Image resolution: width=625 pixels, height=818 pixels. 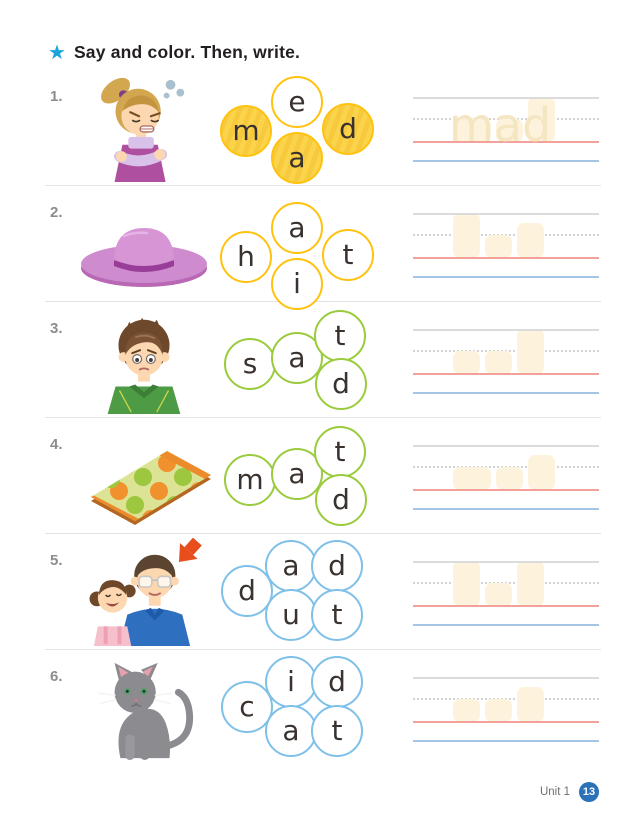 What do you see at coordinates (144, 475) in the screenshot?
I see `mat-illustration` at bounding box center [144, 475].